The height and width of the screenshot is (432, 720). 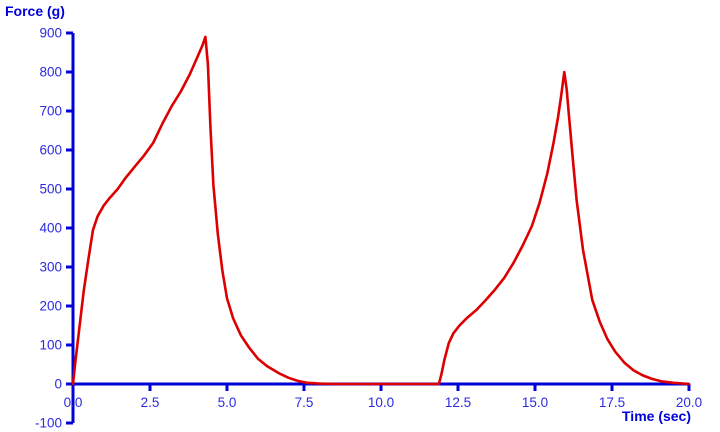 I want to click on x-tick-label: 5.0, so click(x=227, y=402).